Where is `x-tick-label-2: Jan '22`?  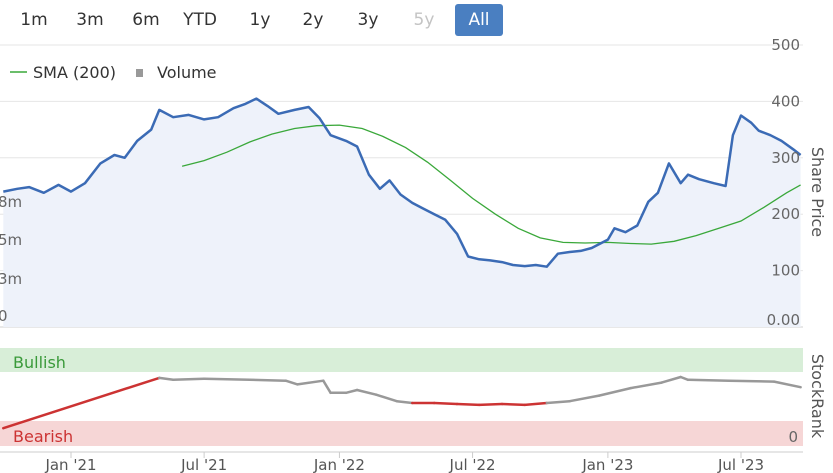
x-tick-label-2: Jan '22 is located at coordinates (339, 464).